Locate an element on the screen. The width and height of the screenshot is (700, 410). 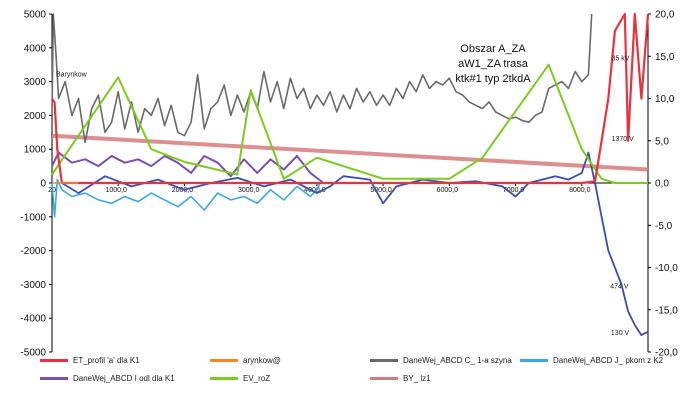
annotation-line-2: aW1_ZA trasa is located at coordinates (493, 64).